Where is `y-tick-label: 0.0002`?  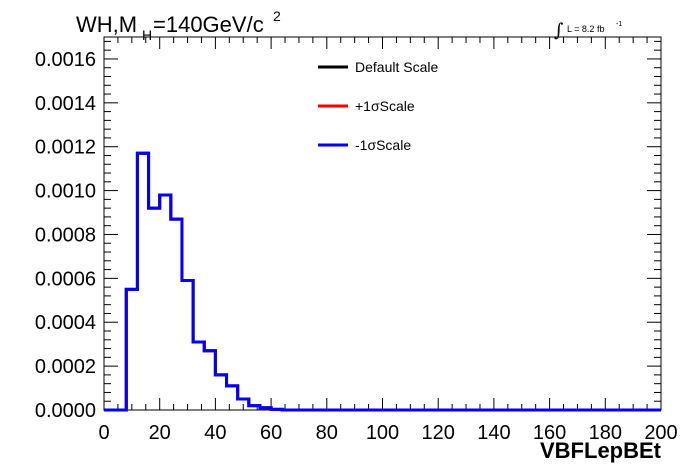 y-tick-label: 0.0002 is located at coordinates (65, 367).